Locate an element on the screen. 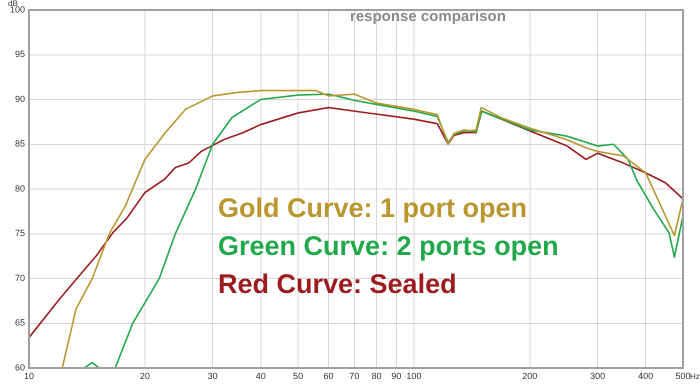  y-tick-label: 90 is located at coordinates (19, 99).